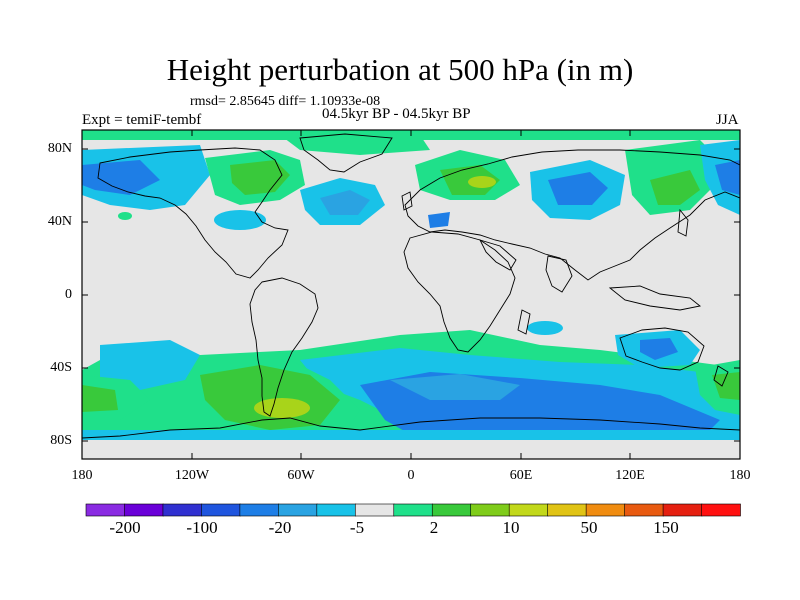  Describe the element at coordinates (142, 120) in the screenshot. I see `experiment-label: Expt = temiF-tembf` at that location.